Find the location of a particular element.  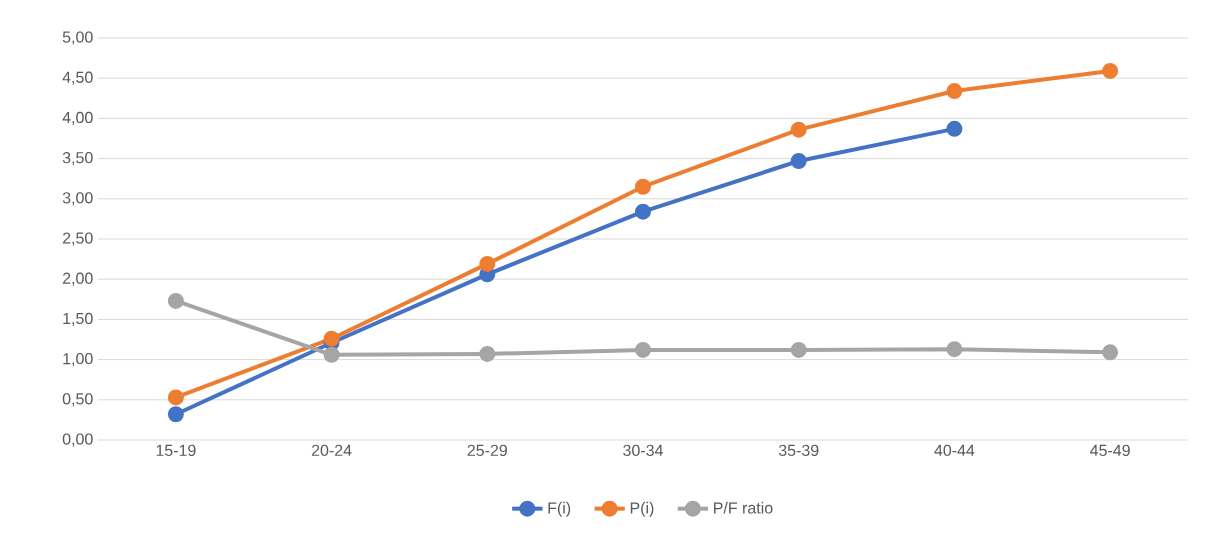

y-tick-label: 2,50 is located at coordinates (77, 239).